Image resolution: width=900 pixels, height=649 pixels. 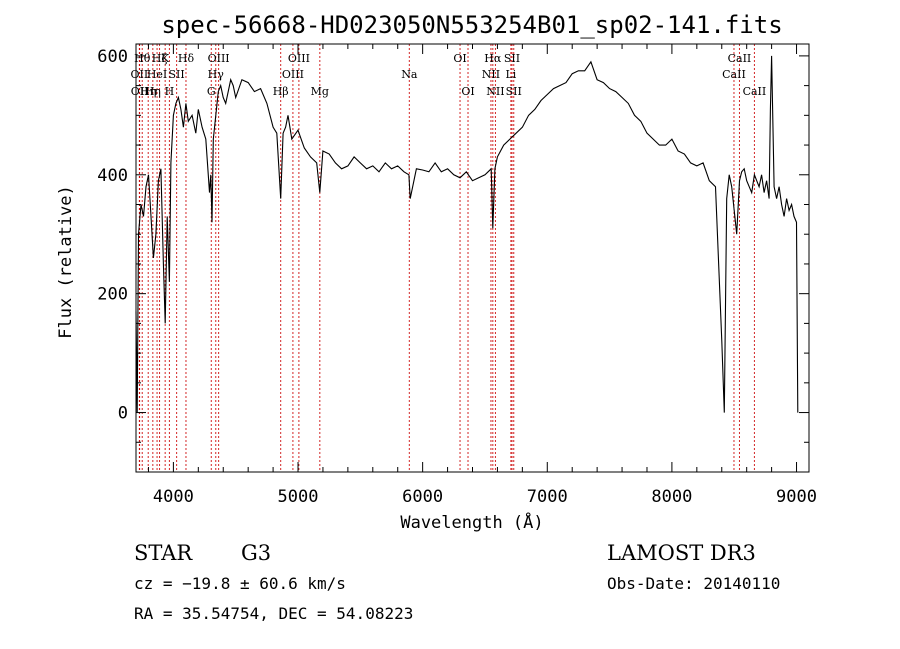 What do you see at coordinates (112, 57) in the screenshot?
I see `y-tick-label: 600` at bounding box center [112, 57].